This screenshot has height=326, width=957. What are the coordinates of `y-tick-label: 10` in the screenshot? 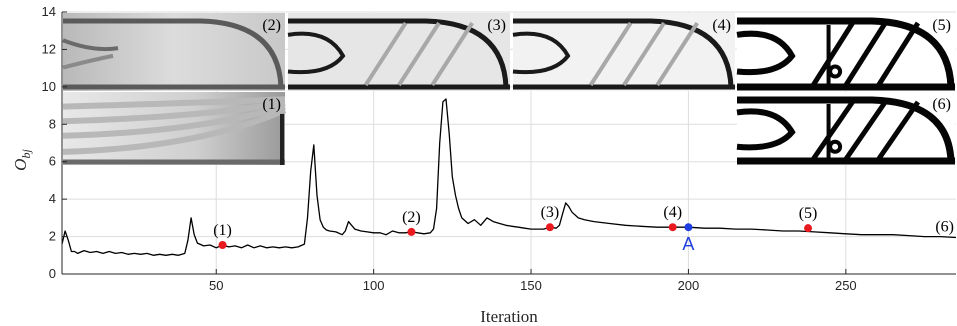 It's located at (49, 86).